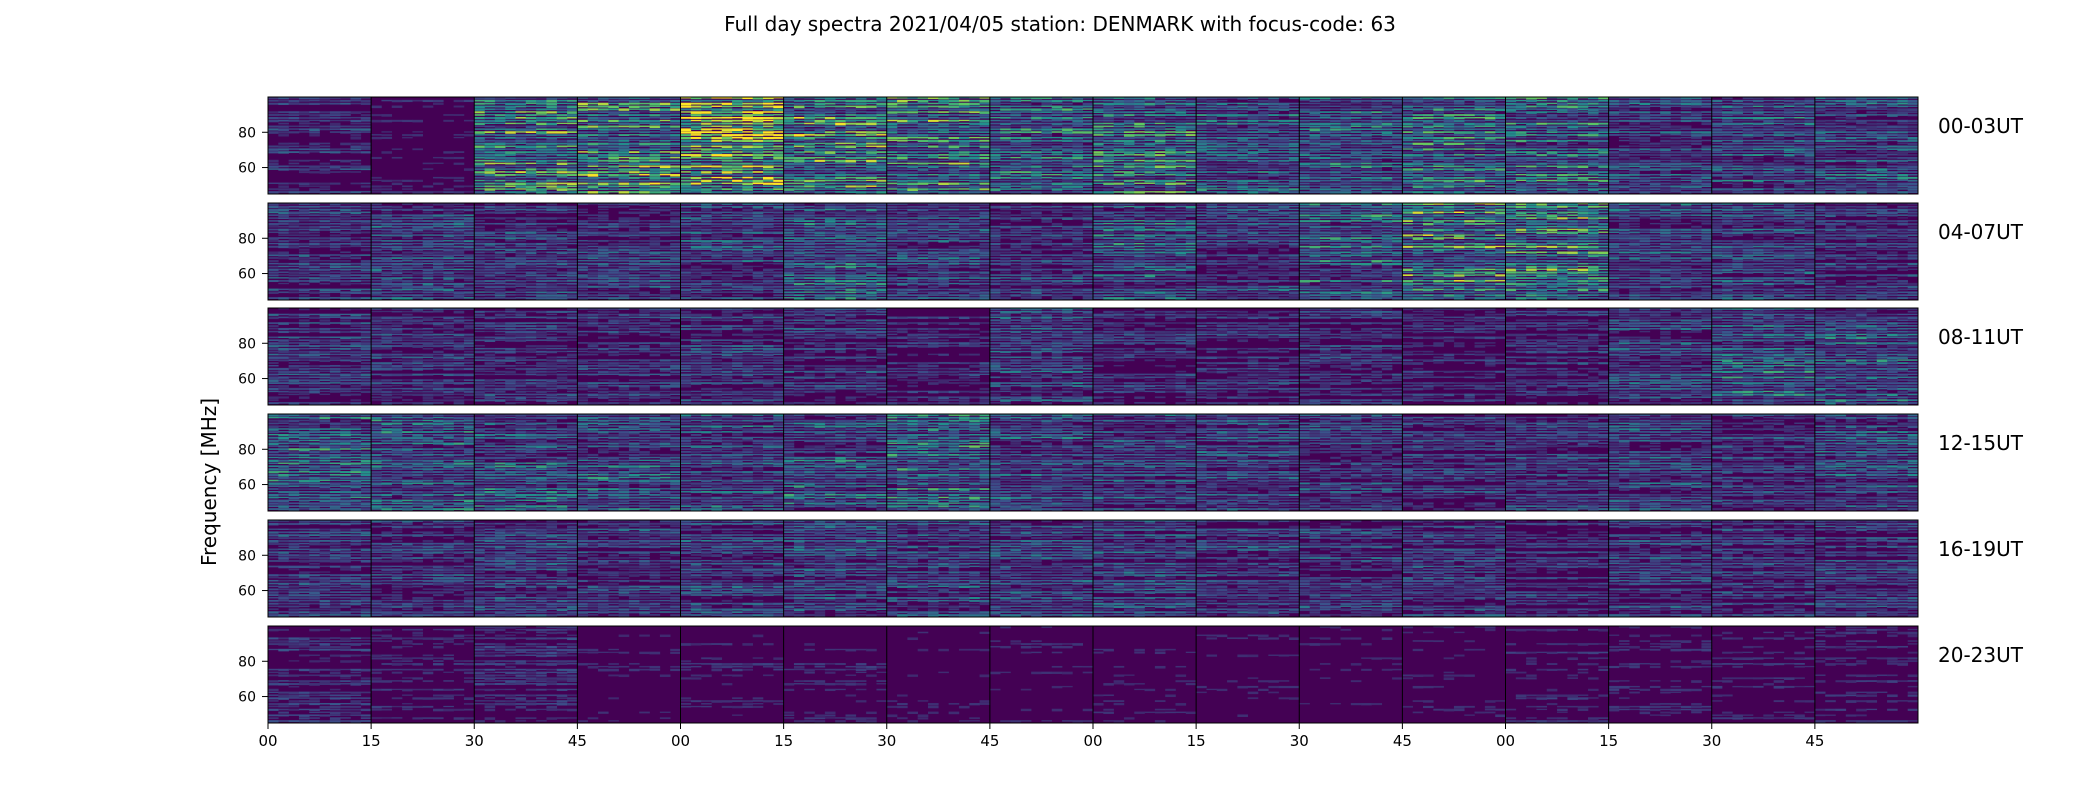 The width and height of the screenshot is (2100, 800). Describe the element at coordinates (732, 145) in the screenshot. I see `spectrum-panel` at that location.